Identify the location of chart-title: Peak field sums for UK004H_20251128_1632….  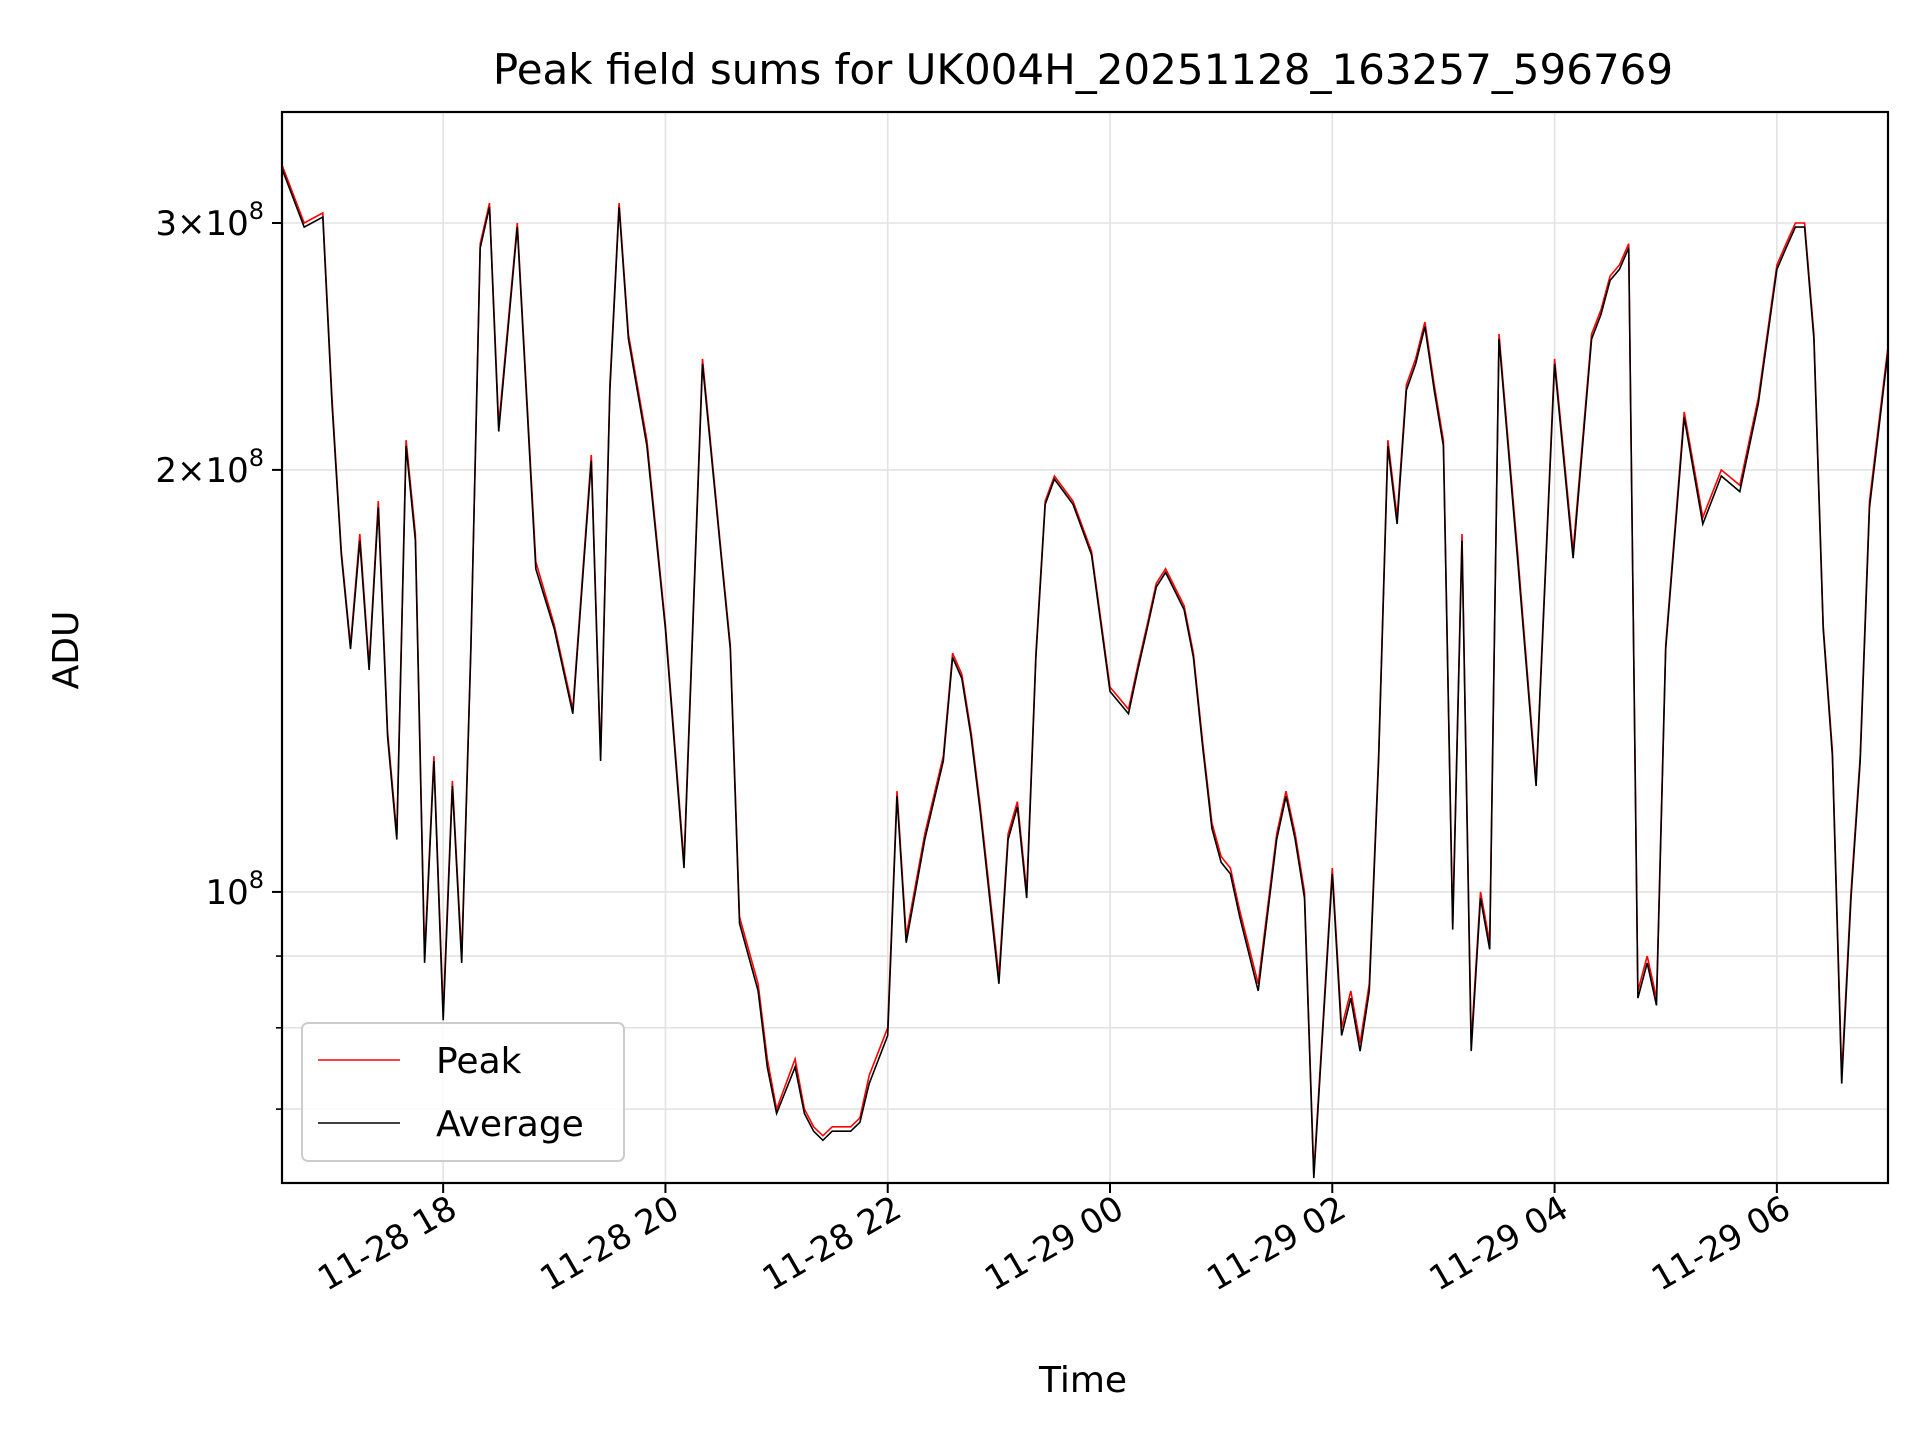
(1083, 69).